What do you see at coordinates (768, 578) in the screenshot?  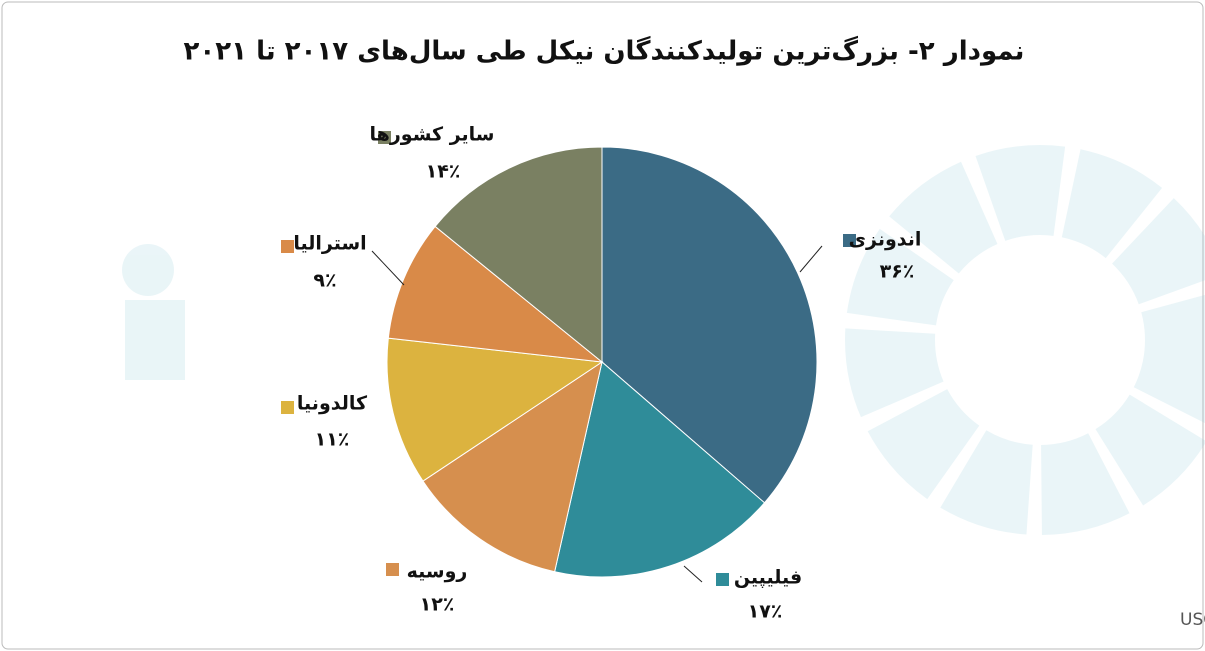 I see `slice-label: فیلیپین` at bounding box center [768, 578].